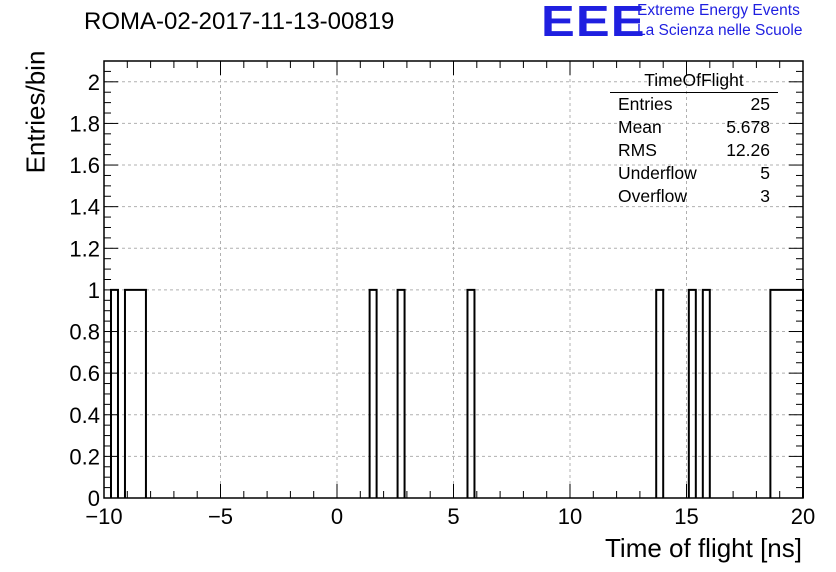 This screenshot has height=572, width=836. I want to click on y-tick-label: 1.6, so click(84, 165).